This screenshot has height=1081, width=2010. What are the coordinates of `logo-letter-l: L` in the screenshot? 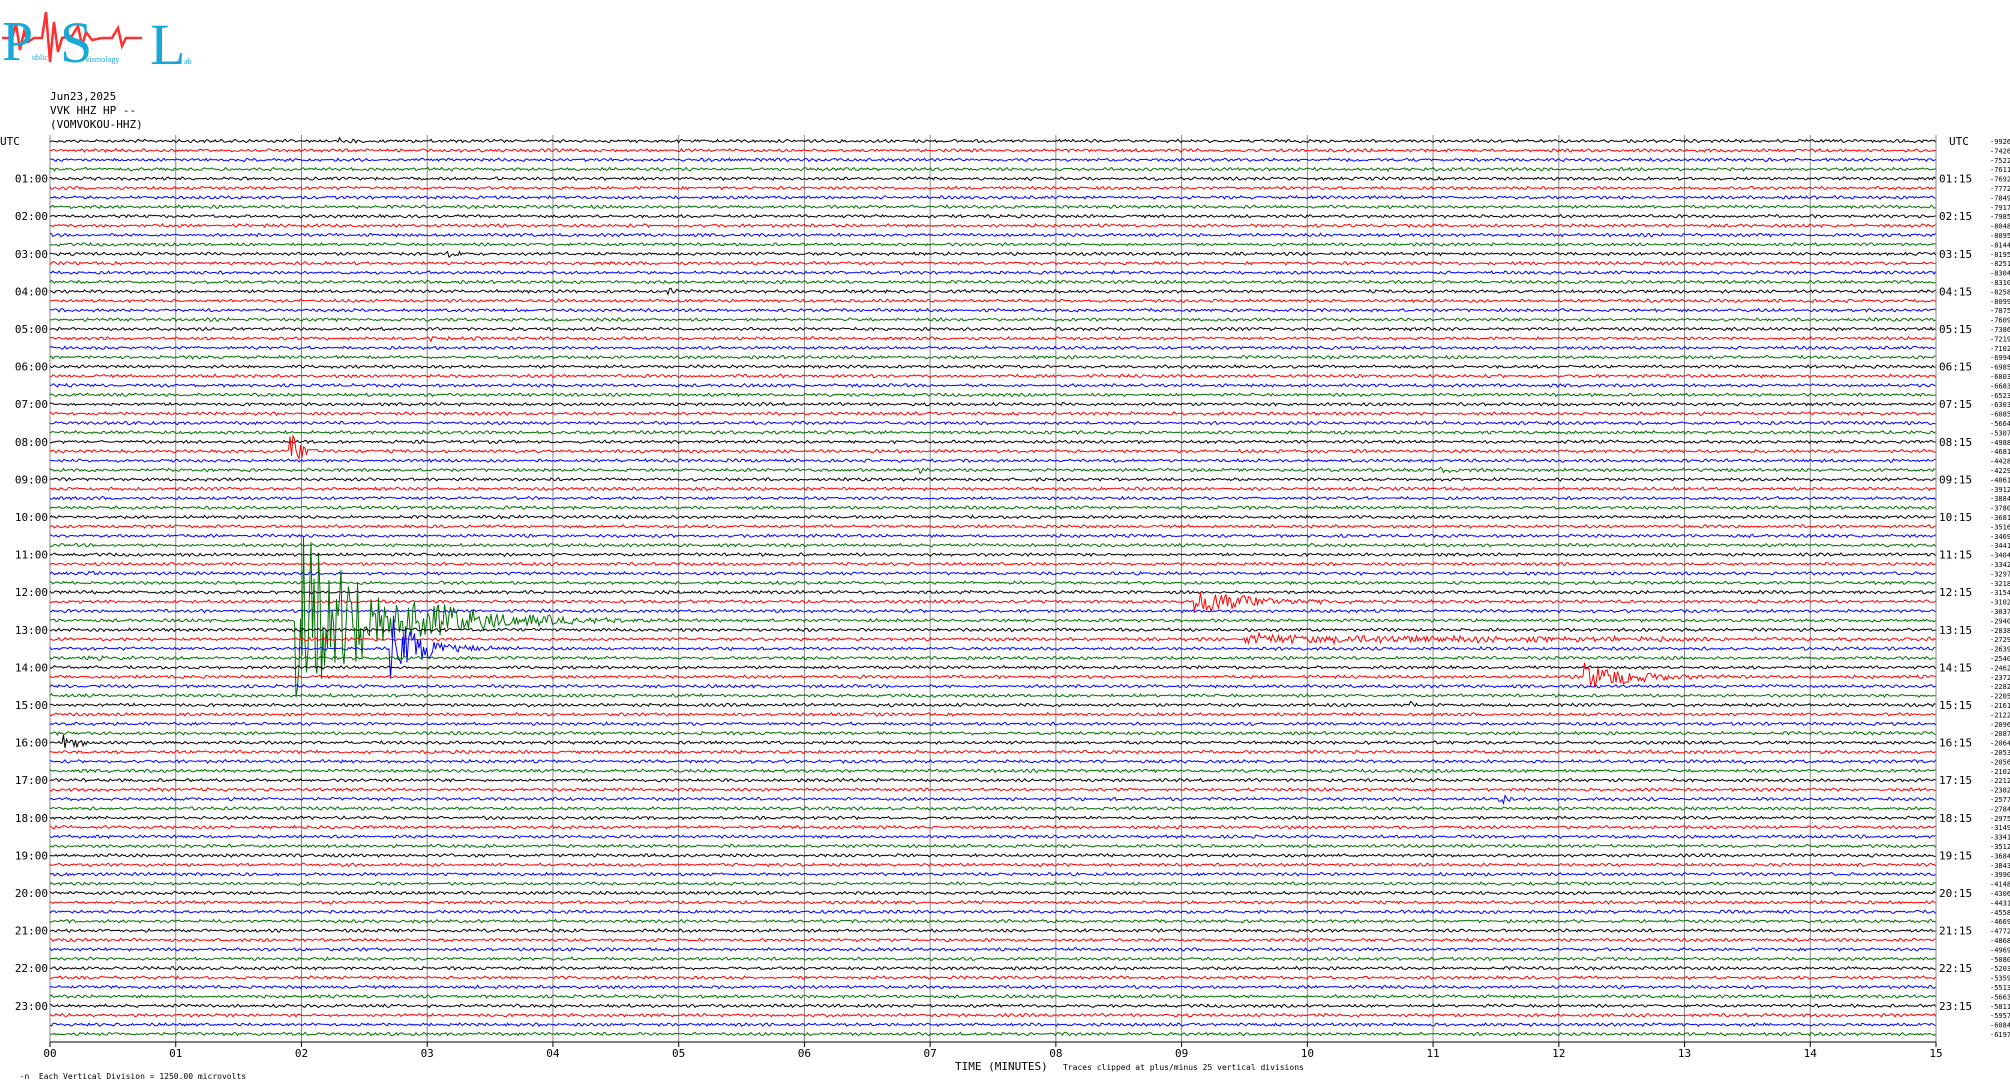 It's located at (167, 41).